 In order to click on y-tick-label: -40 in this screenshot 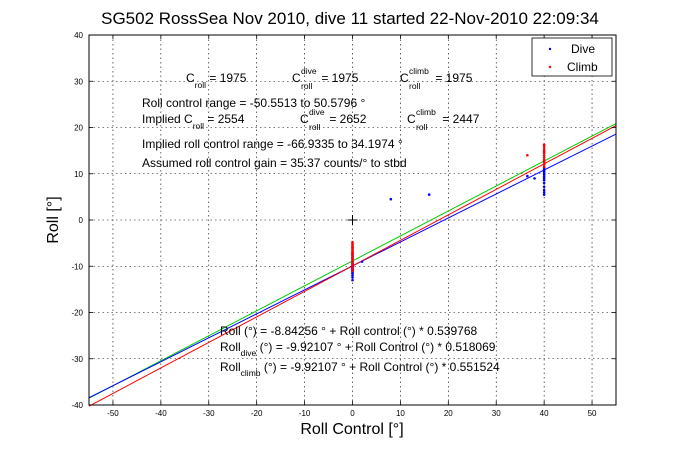, I will do `click(77, 405)`.